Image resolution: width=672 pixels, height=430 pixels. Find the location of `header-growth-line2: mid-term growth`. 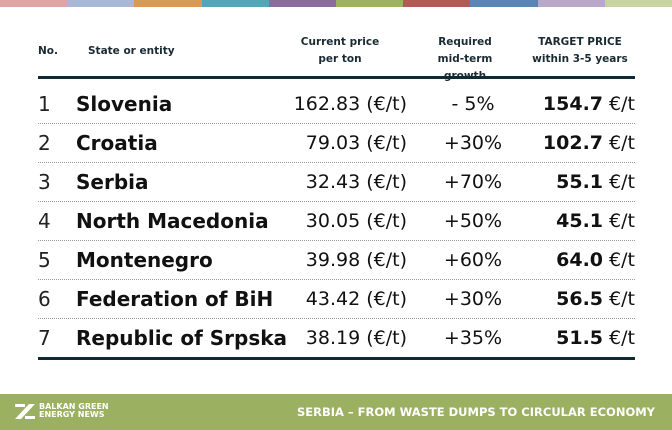

header-growth-line2: mid-term growth is located at coordinates (465, 67).